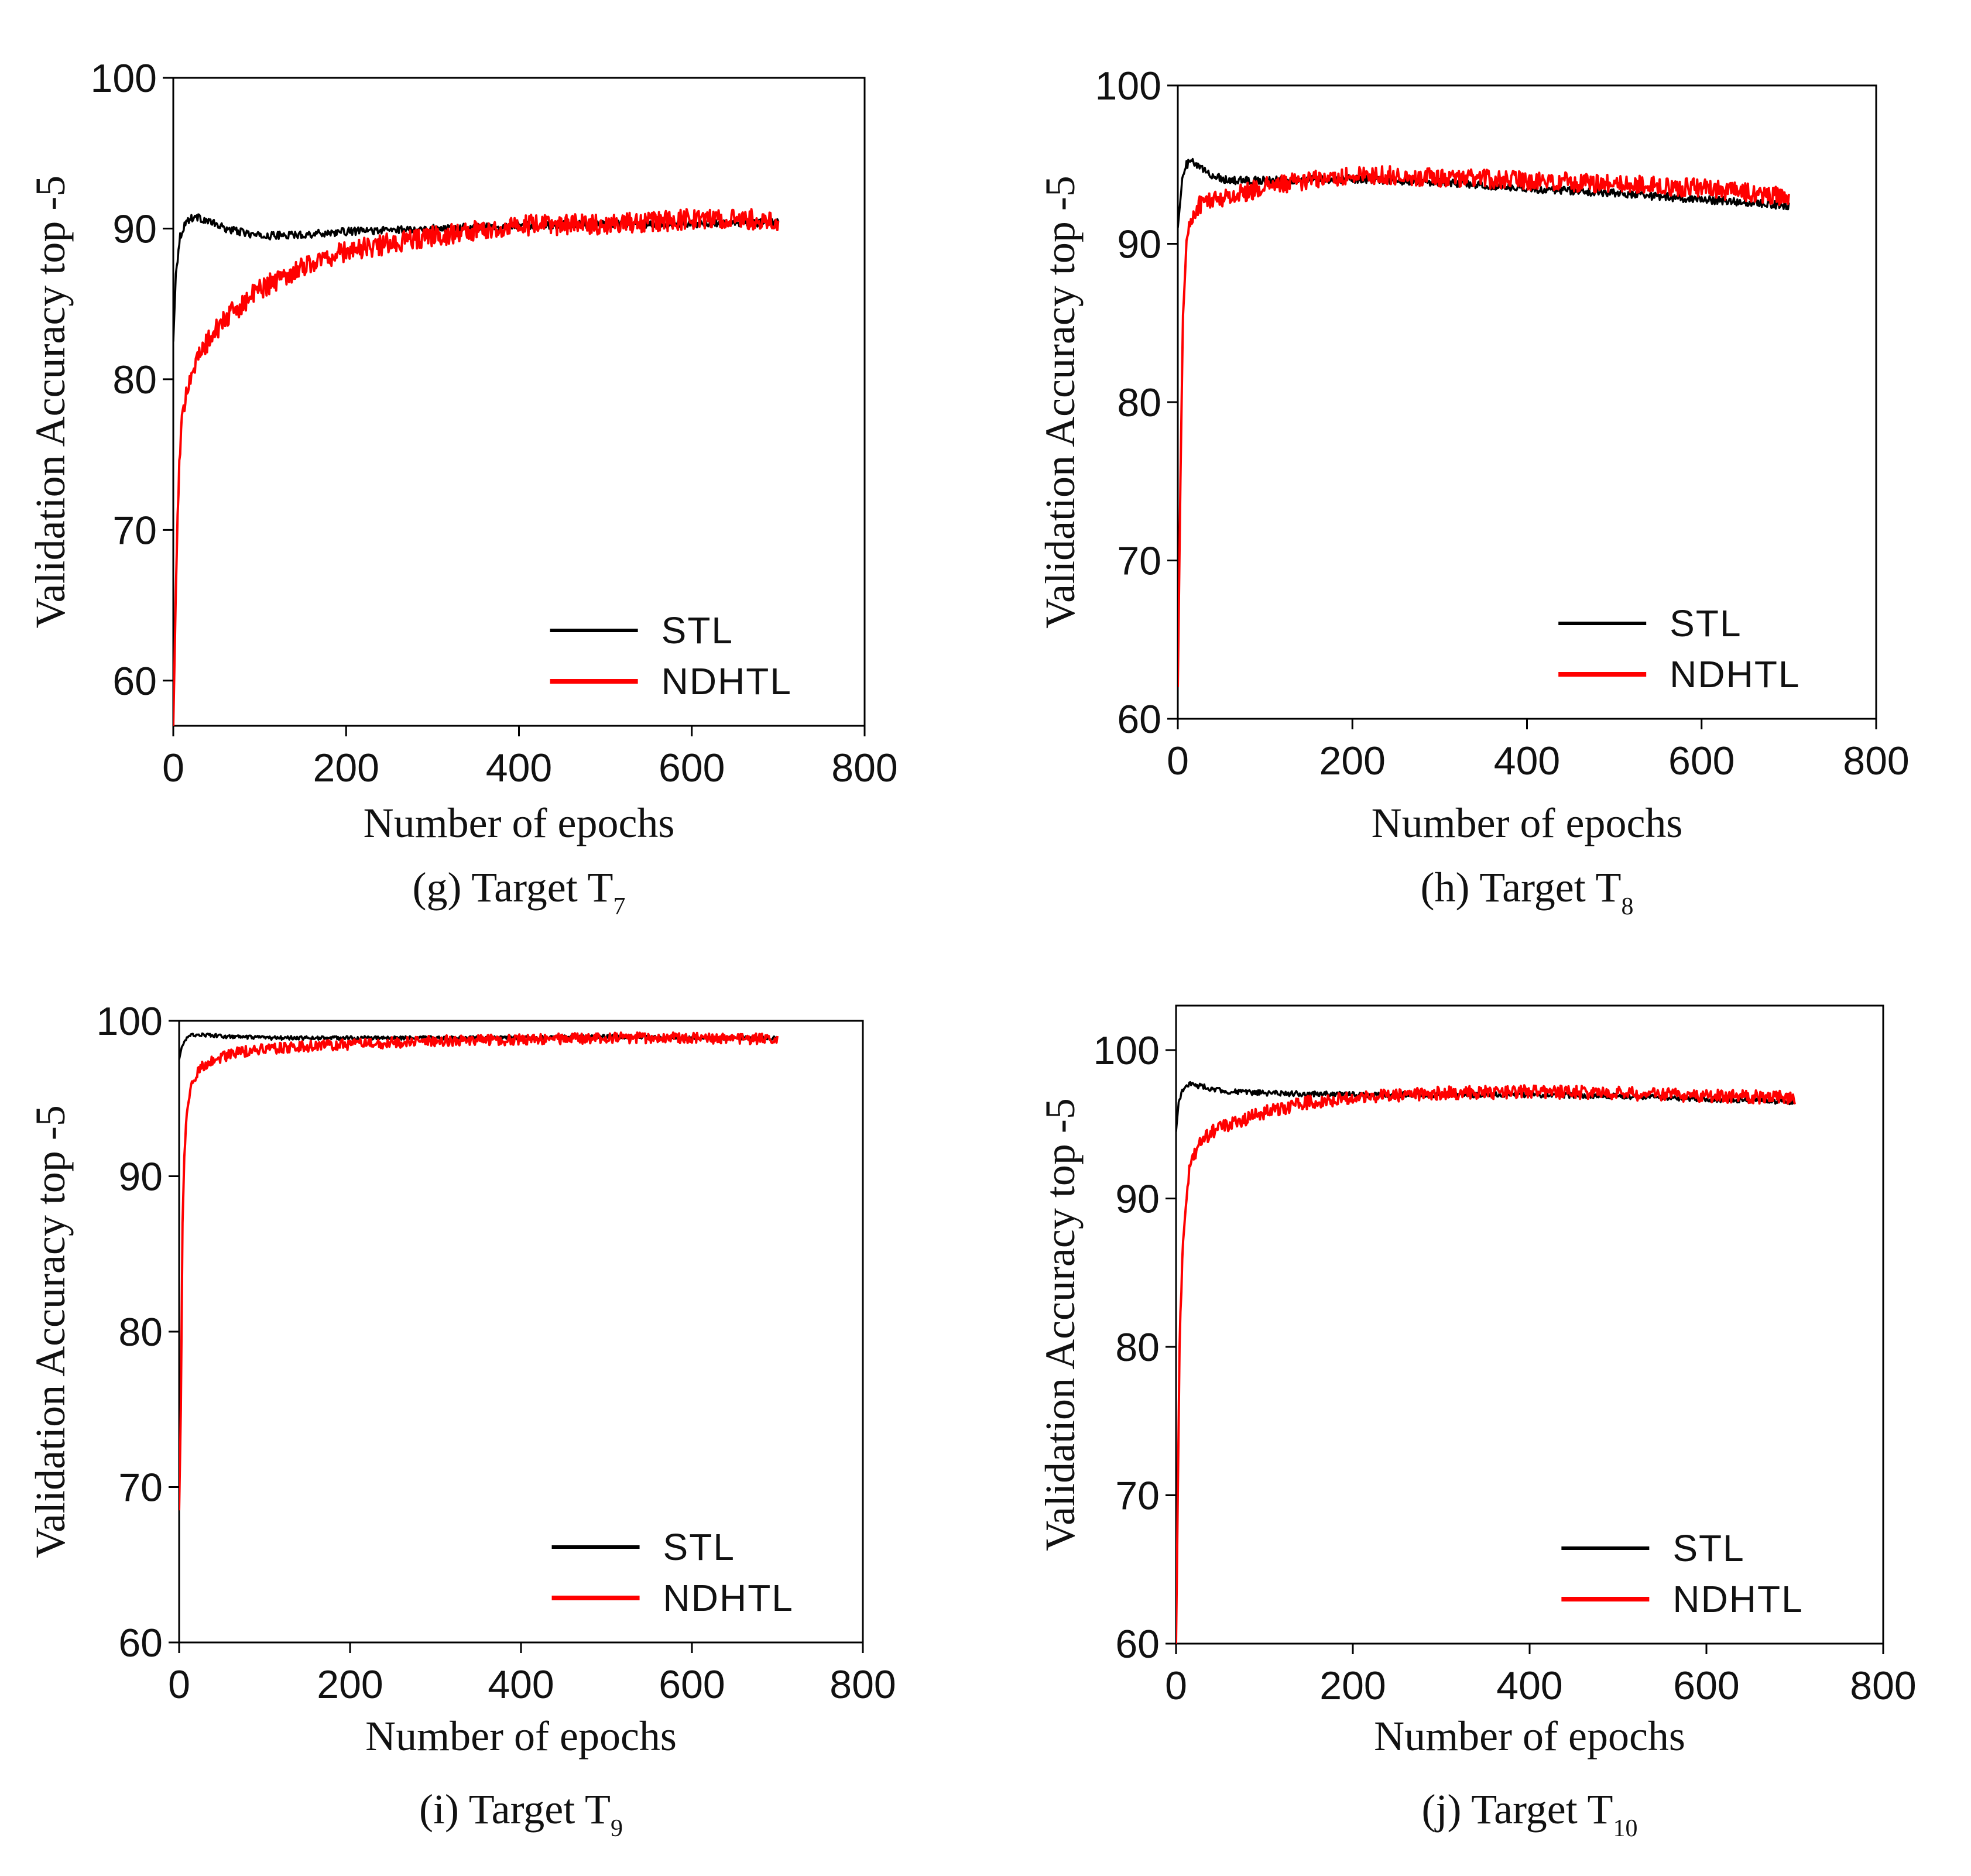  Describe the element at coordinates (1484, 192) in the screenshot. I see `series-line-stl` at that location.